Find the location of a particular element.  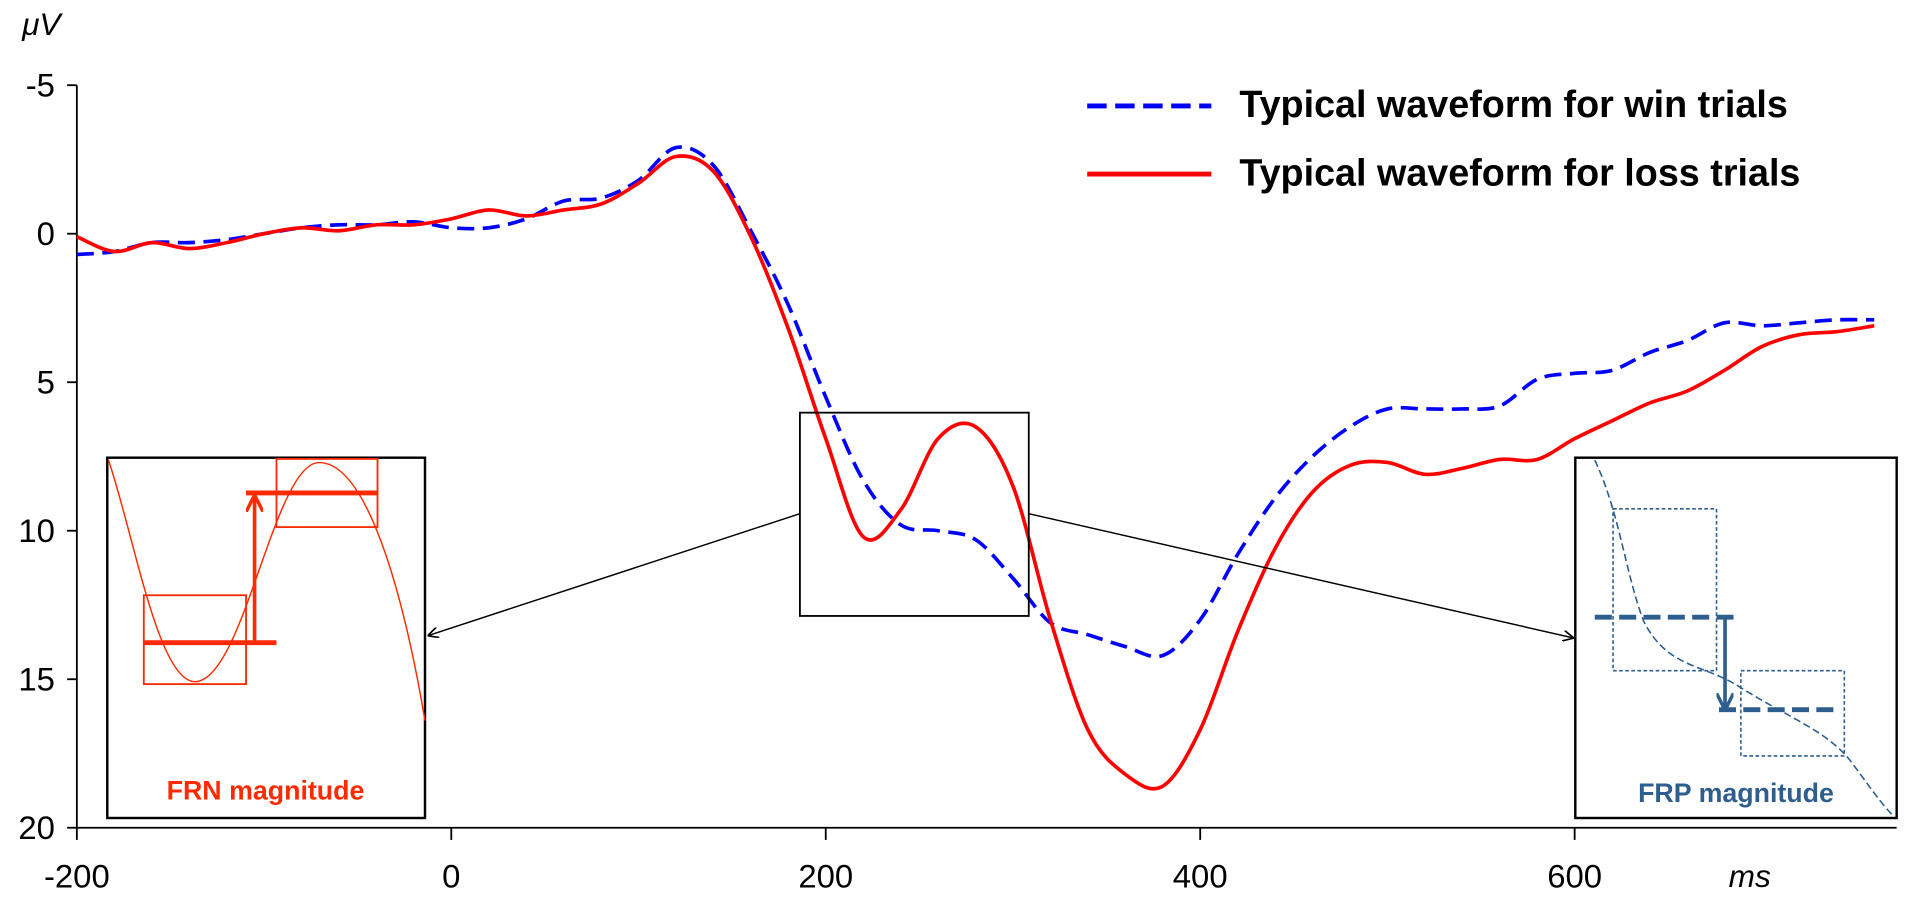

legend-label: Typical waveform for win trials is located at coordinates (1513, 104).